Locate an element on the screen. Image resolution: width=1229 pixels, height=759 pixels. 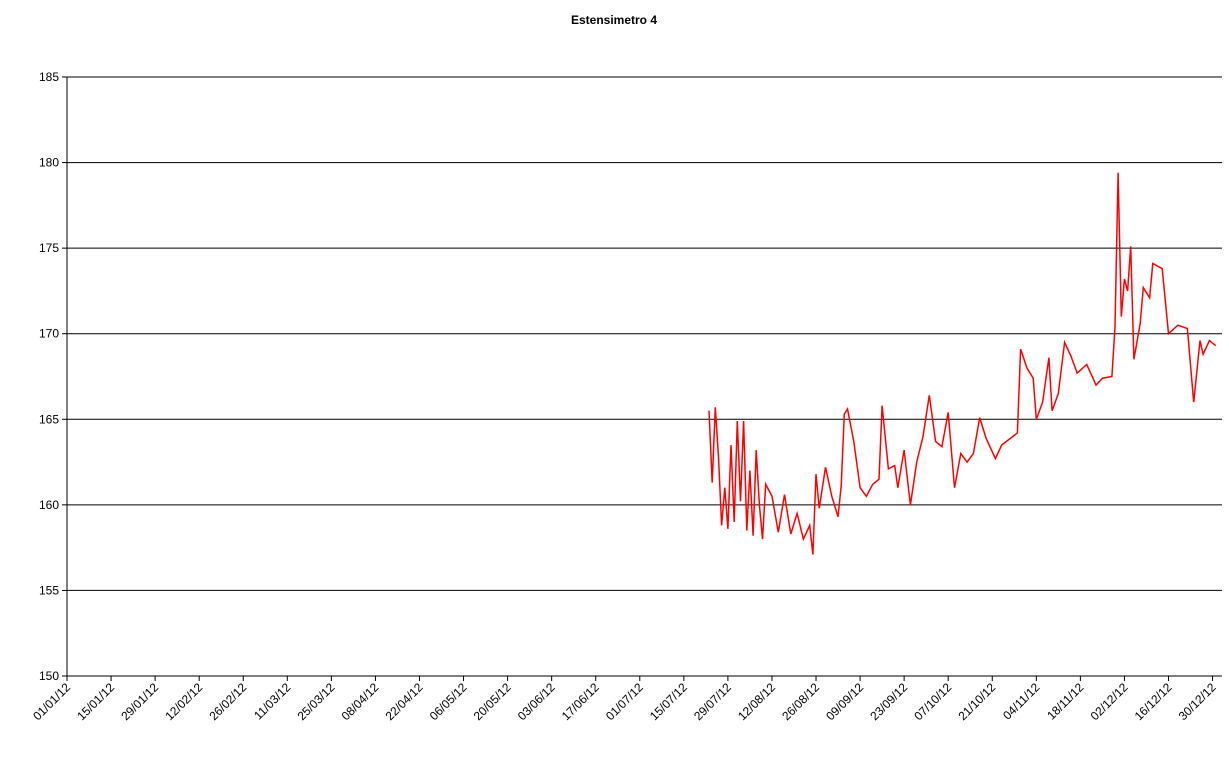
x-tick-label: 26/02/12 is located at coordinates (227, 701).